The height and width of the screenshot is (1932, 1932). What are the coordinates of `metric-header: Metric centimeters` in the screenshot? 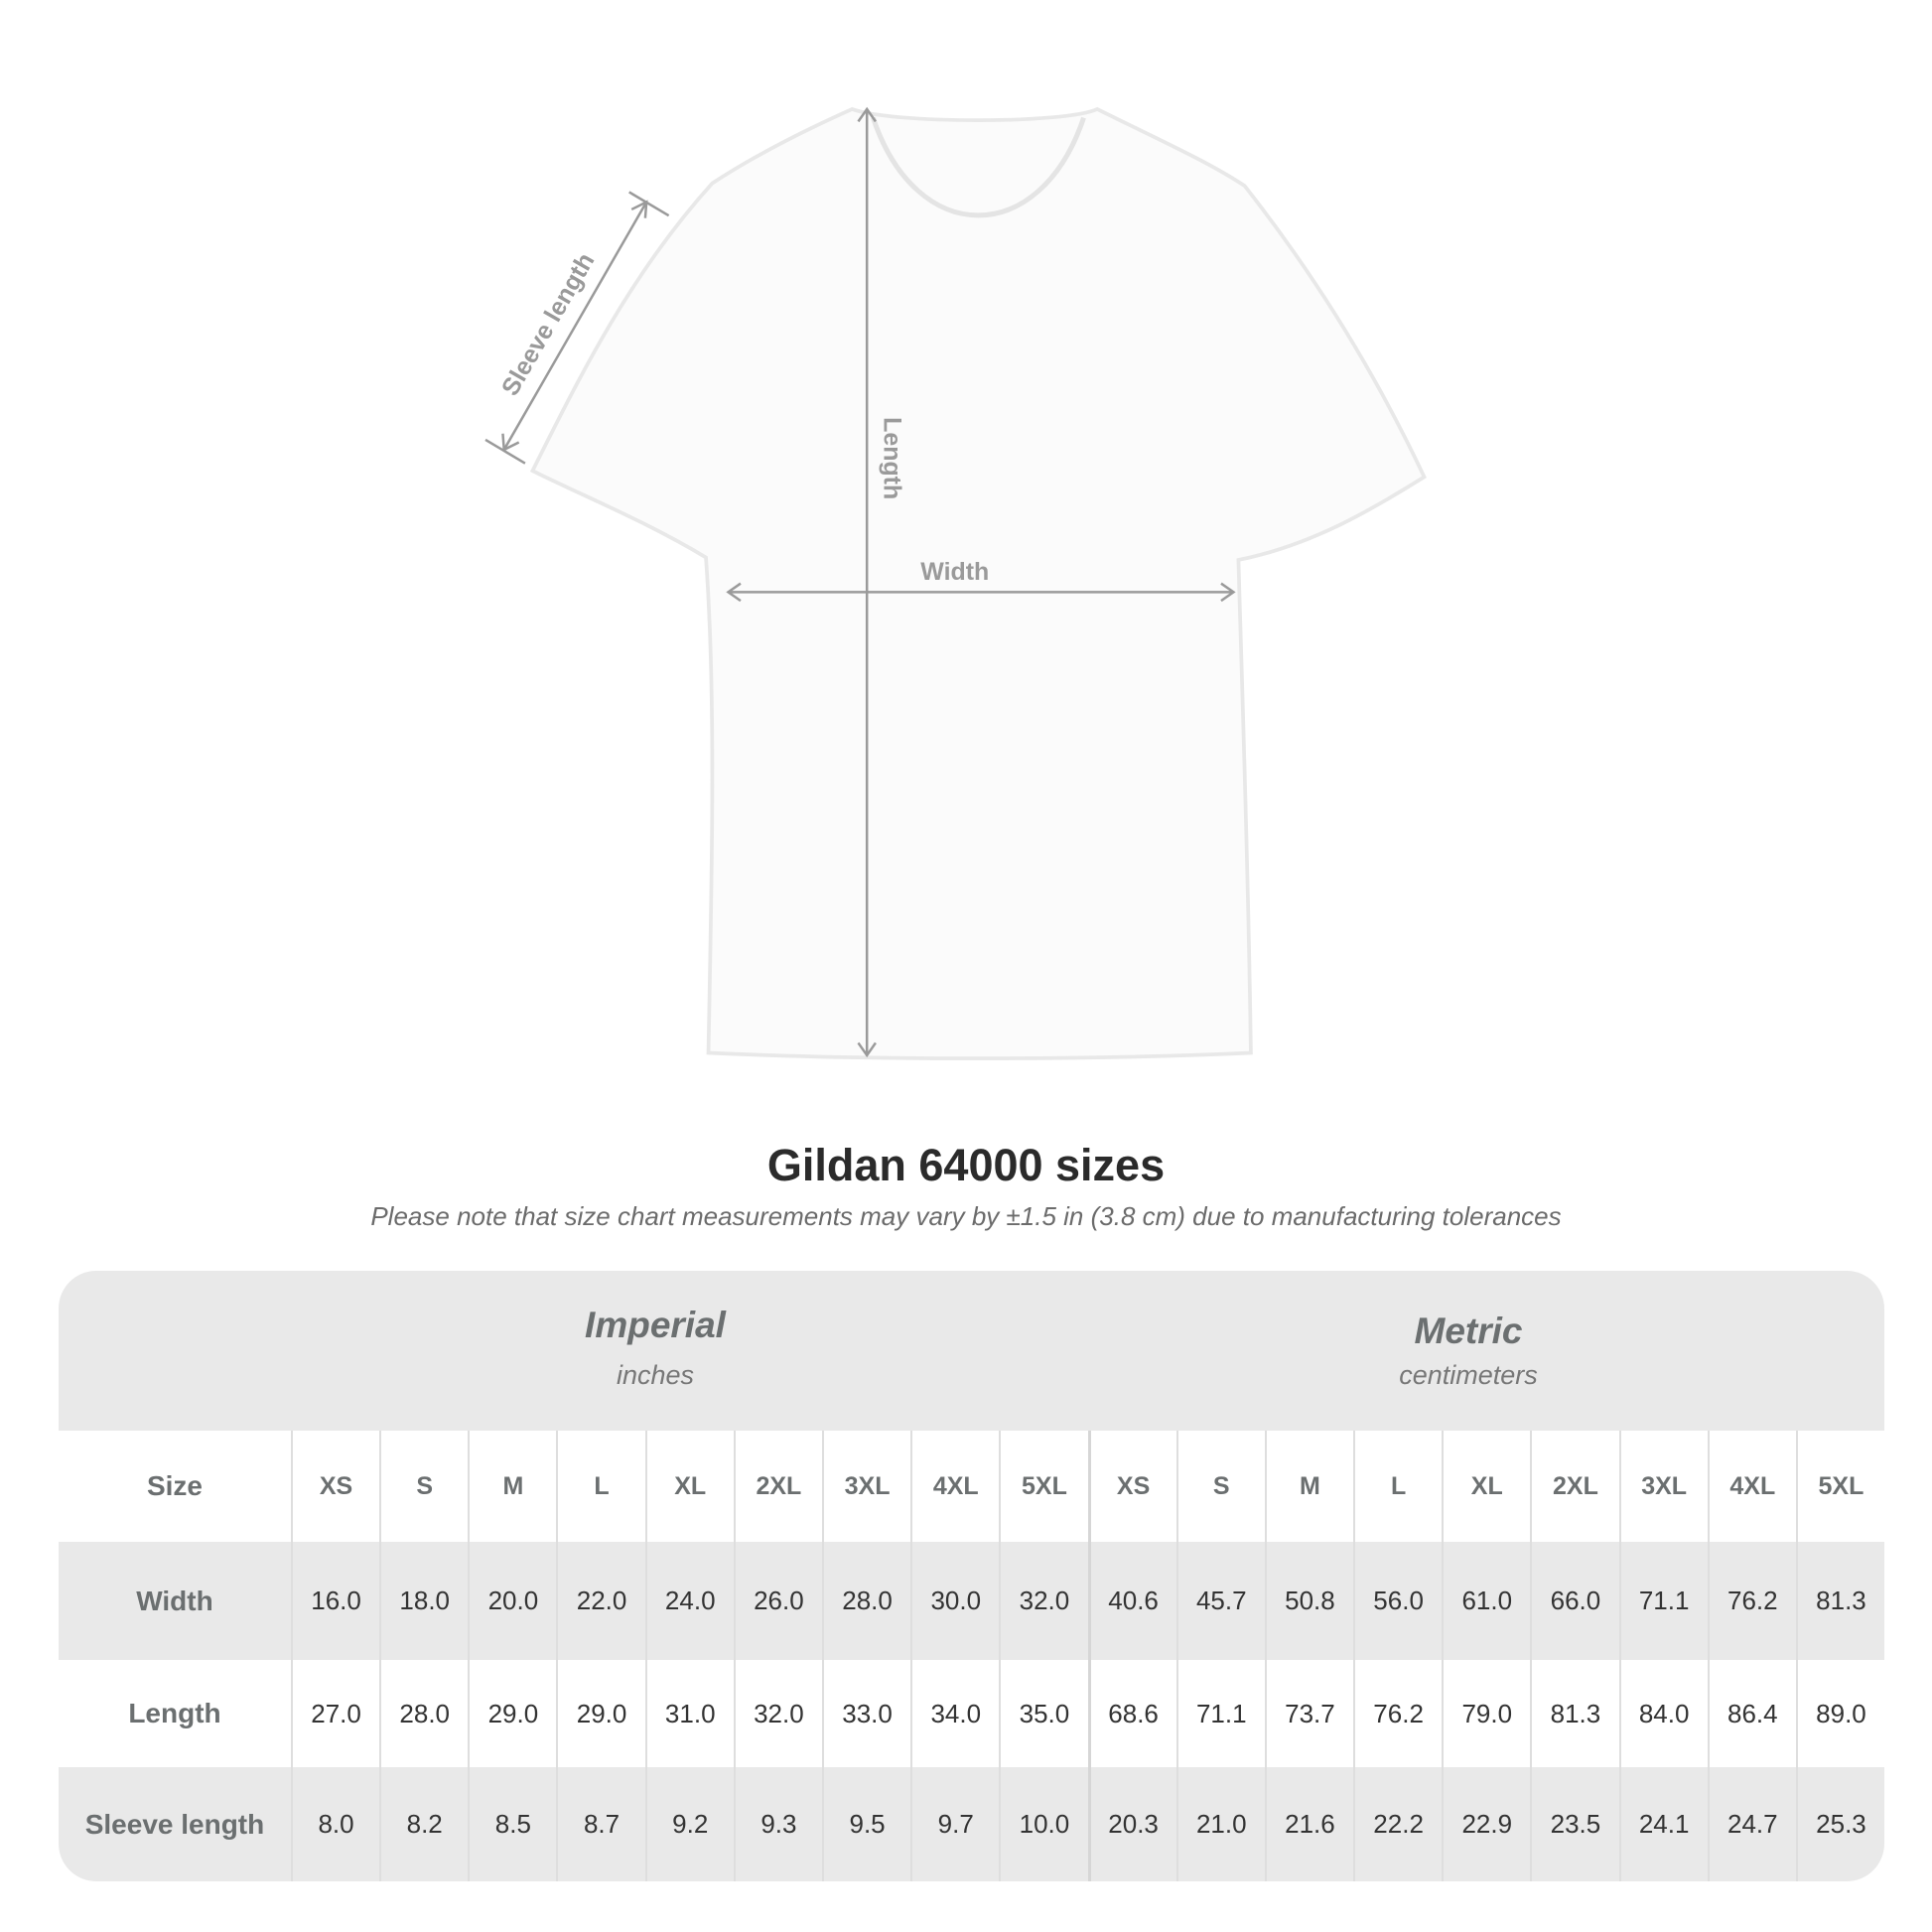 It's located at (1469, 1351).